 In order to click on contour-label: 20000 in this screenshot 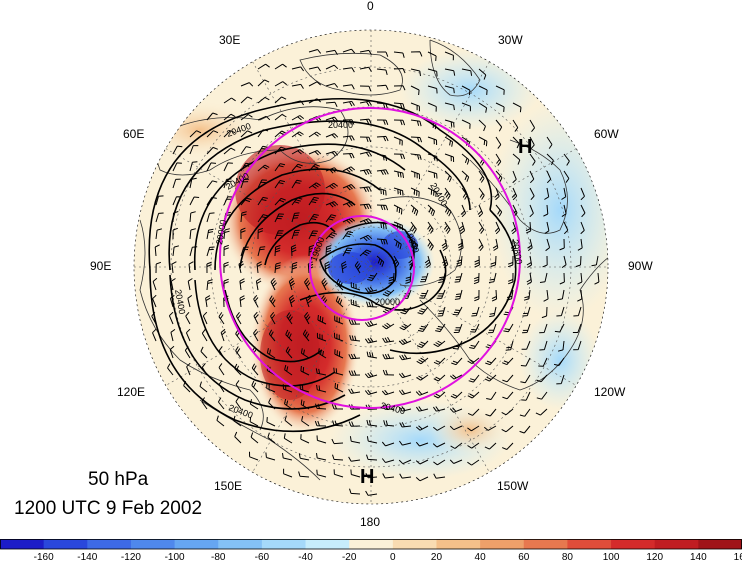, I will do `click(221, 232)`.